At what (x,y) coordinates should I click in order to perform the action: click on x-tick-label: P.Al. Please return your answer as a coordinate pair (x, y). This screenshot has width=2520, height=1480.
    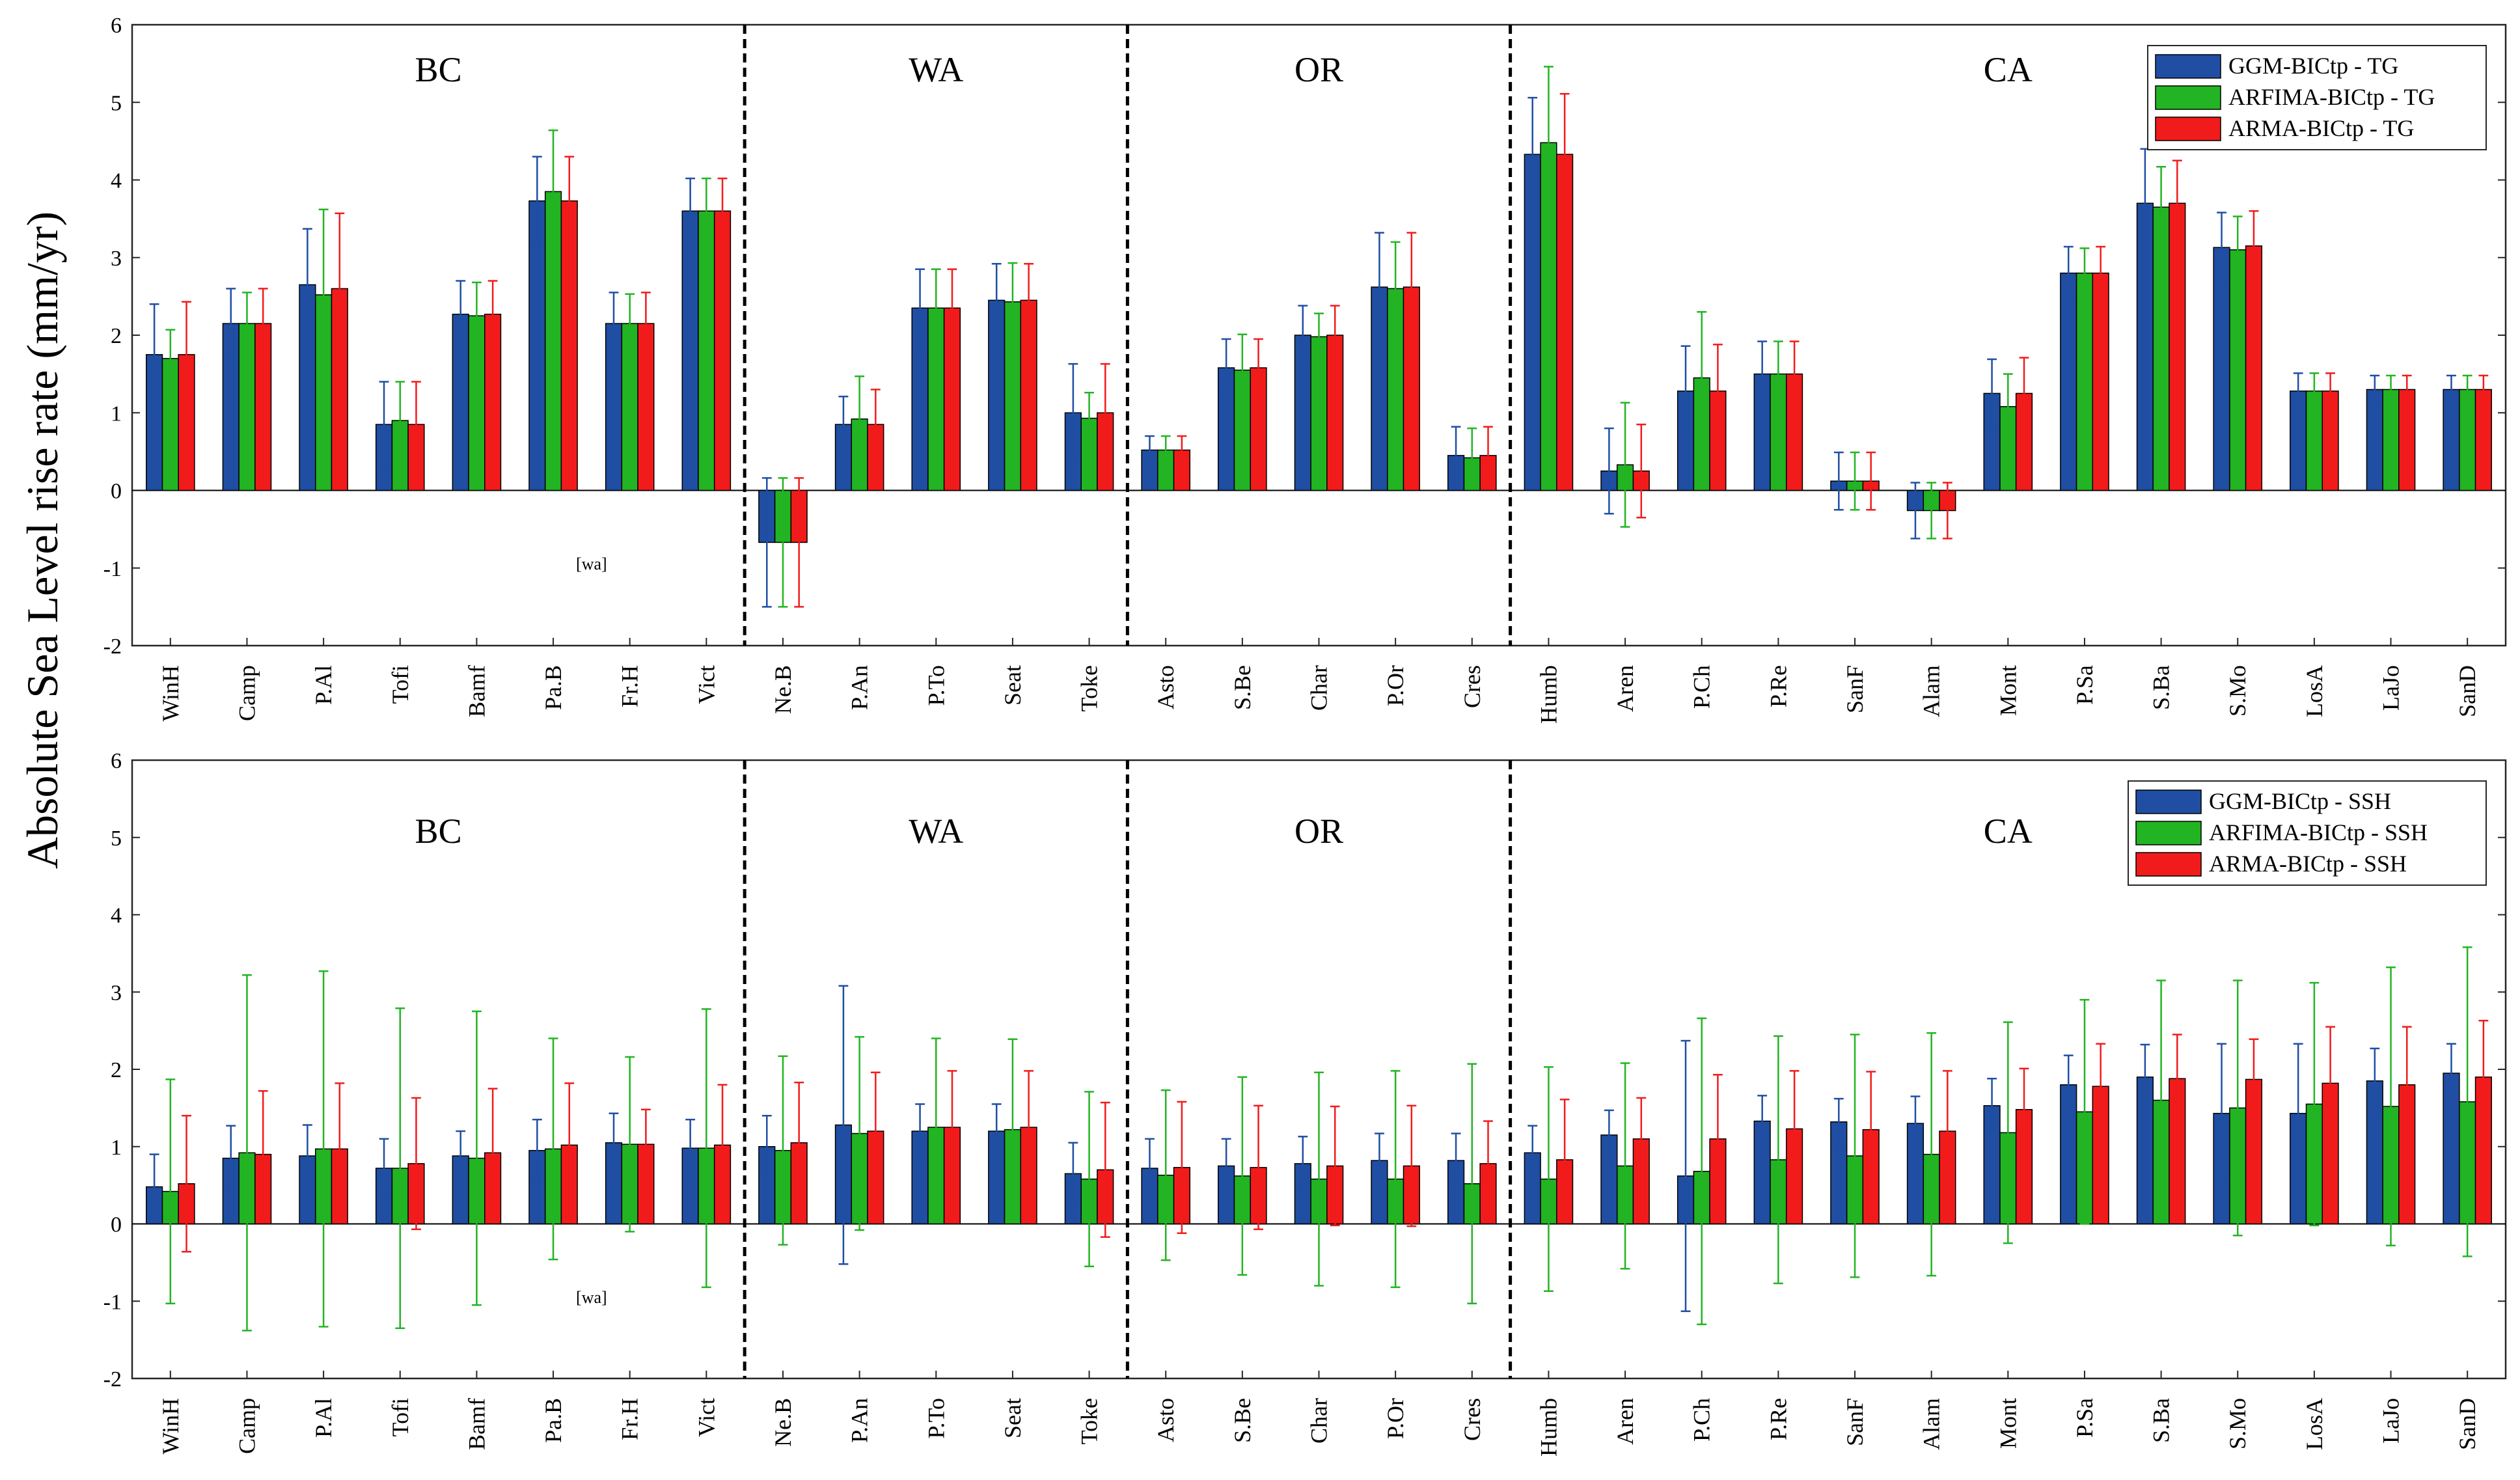
    Looking at the image, I should click on (323, 685).